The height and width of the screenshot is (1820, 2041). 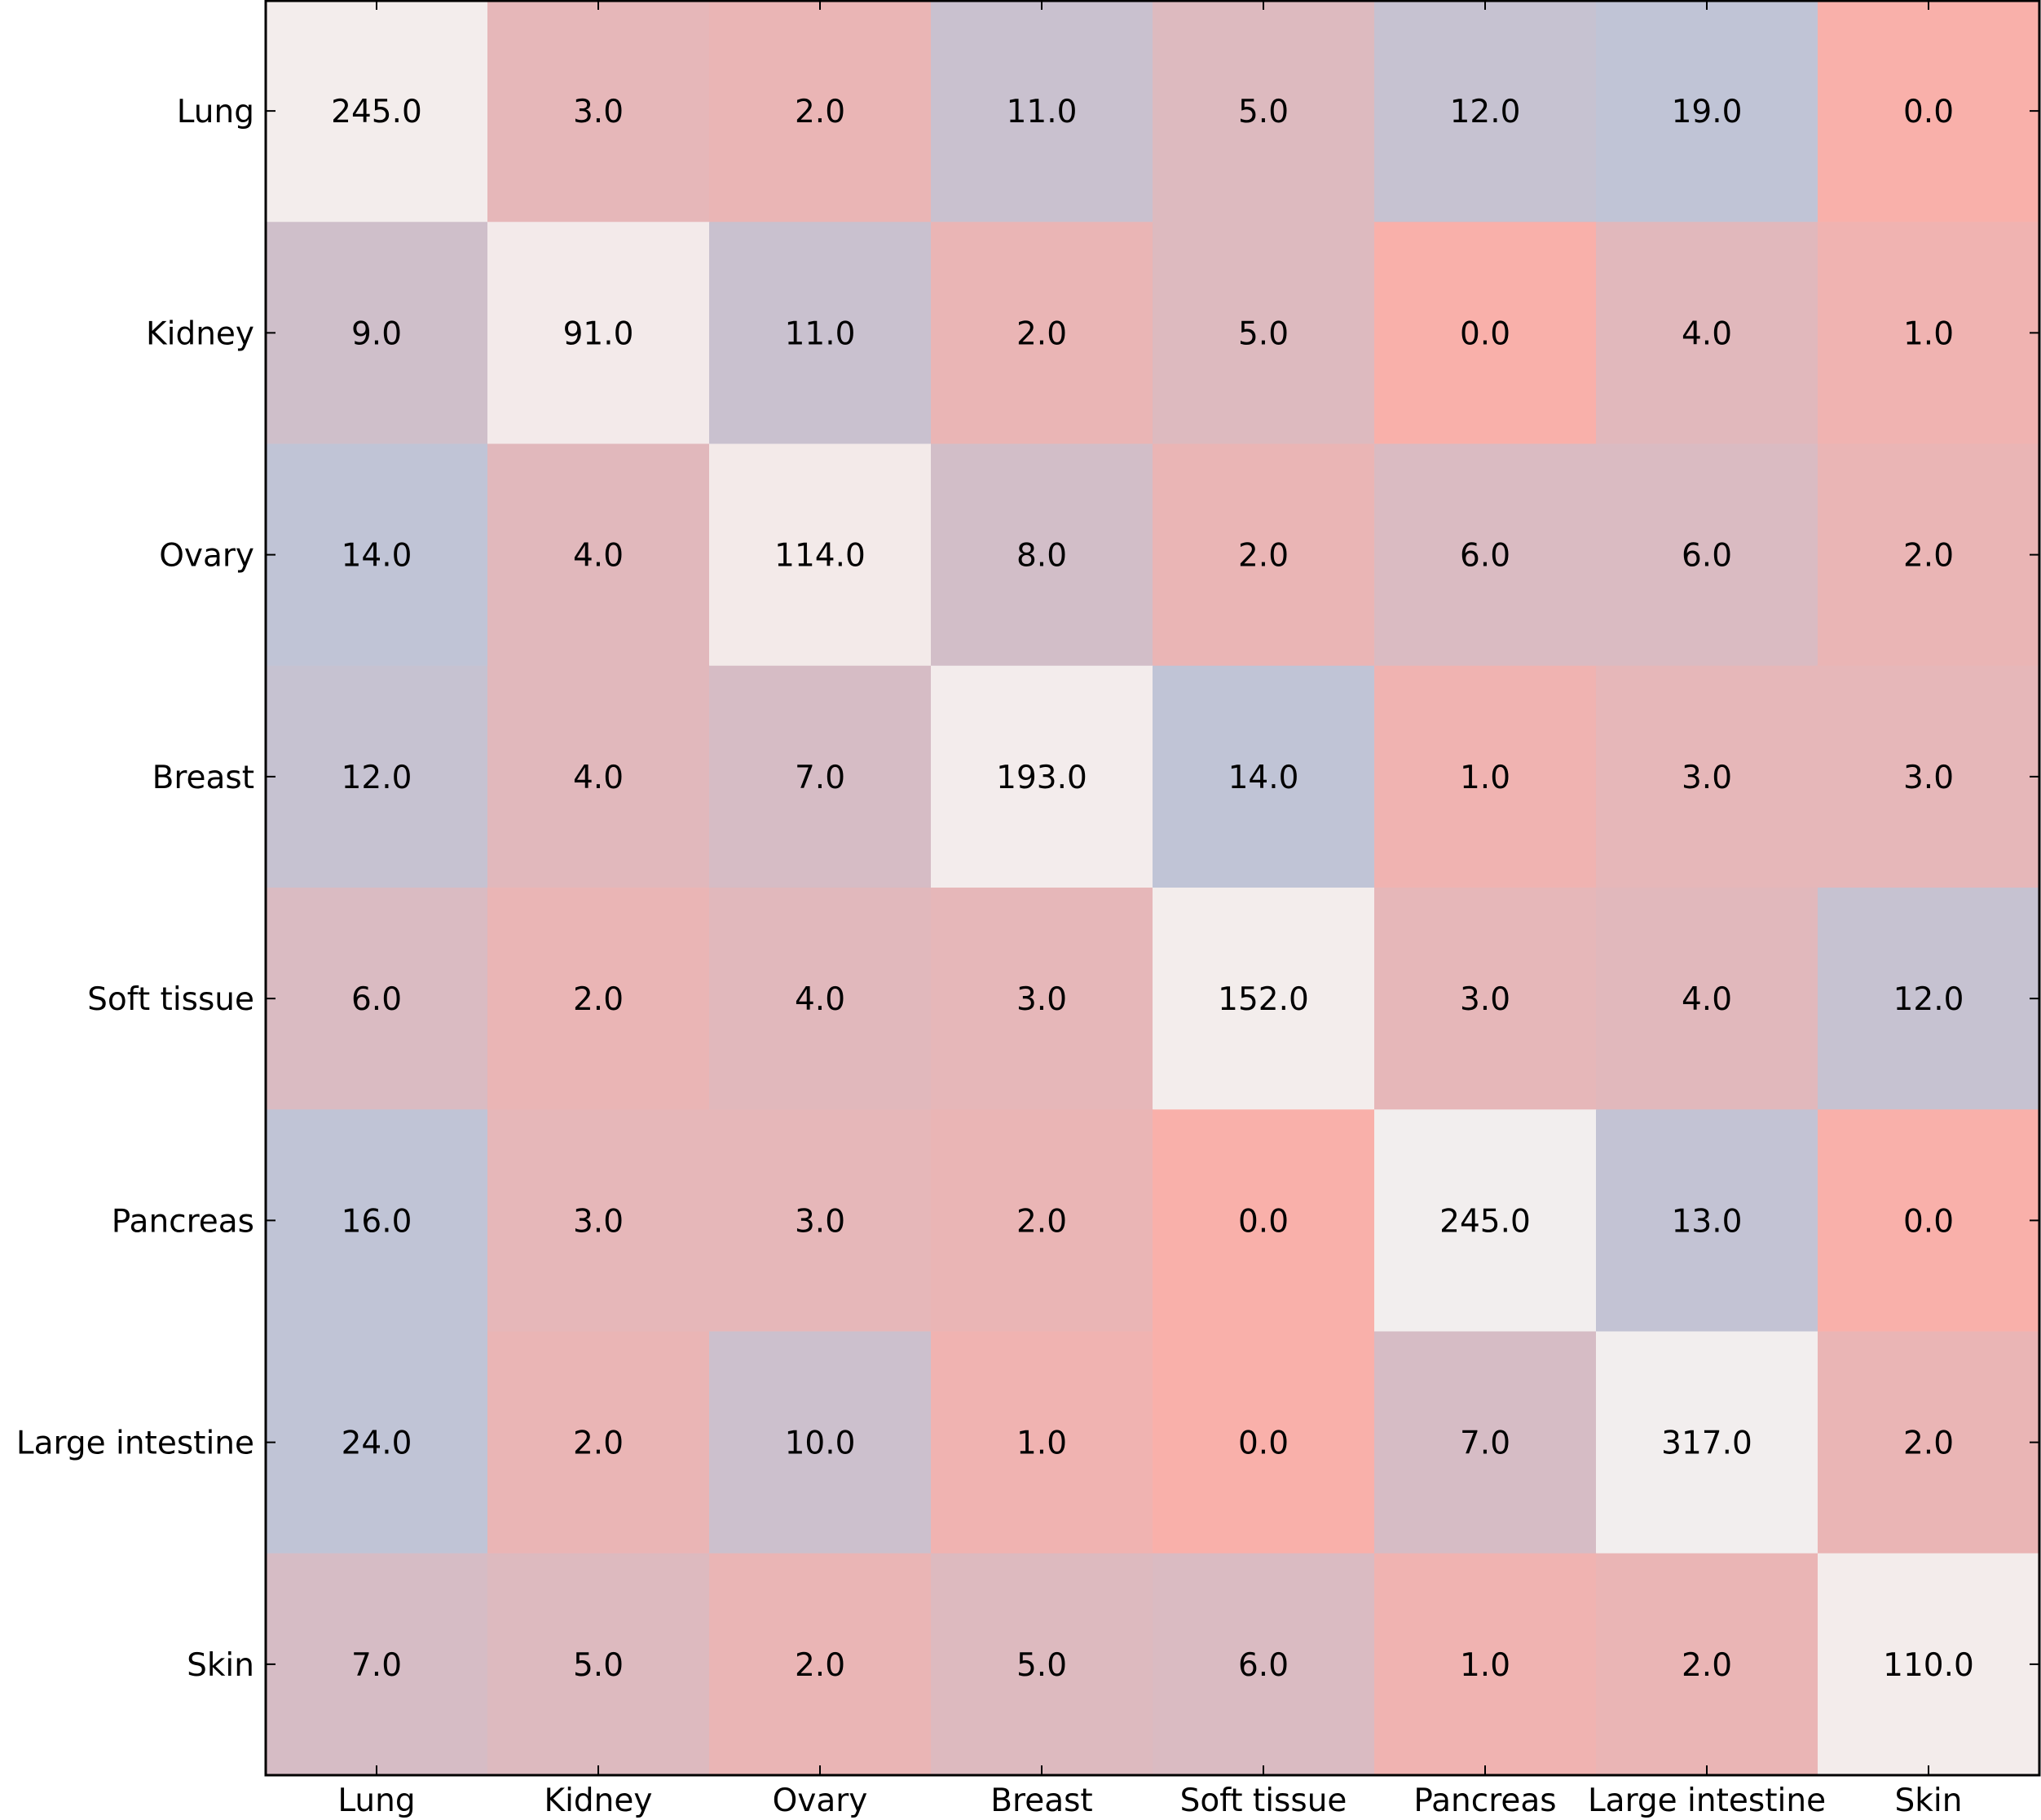 I want to click on cell-value-label: 245.0, so click(x=376, y=112).